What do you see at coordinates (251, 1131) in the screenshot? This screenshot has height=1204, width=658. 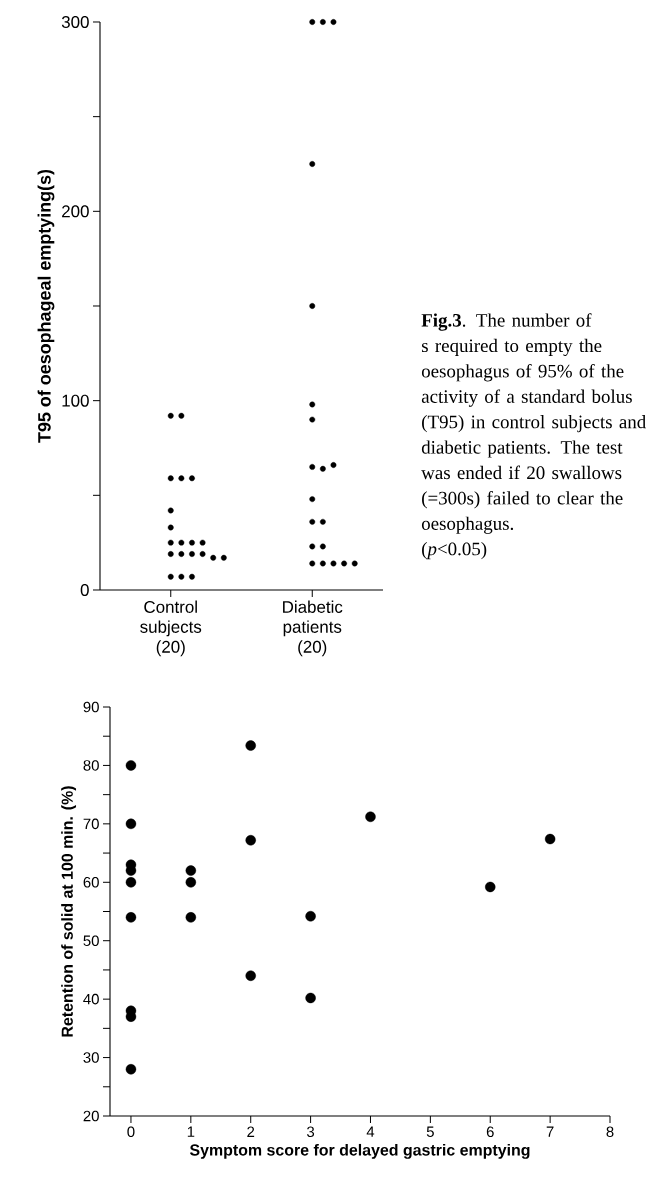 I see `x-tick-label: 2` at bounding box center [251, 1131].